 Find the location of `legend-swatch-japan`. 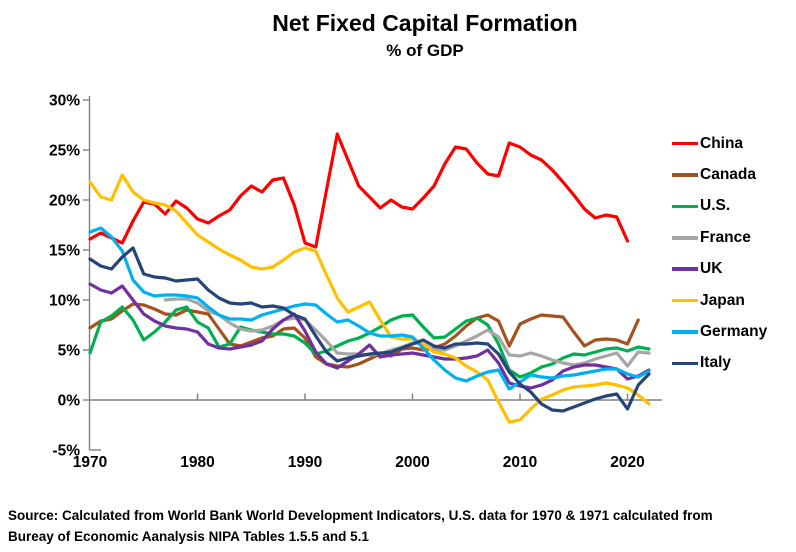

legend-swatch-japan is located at coordinates (685, 300).